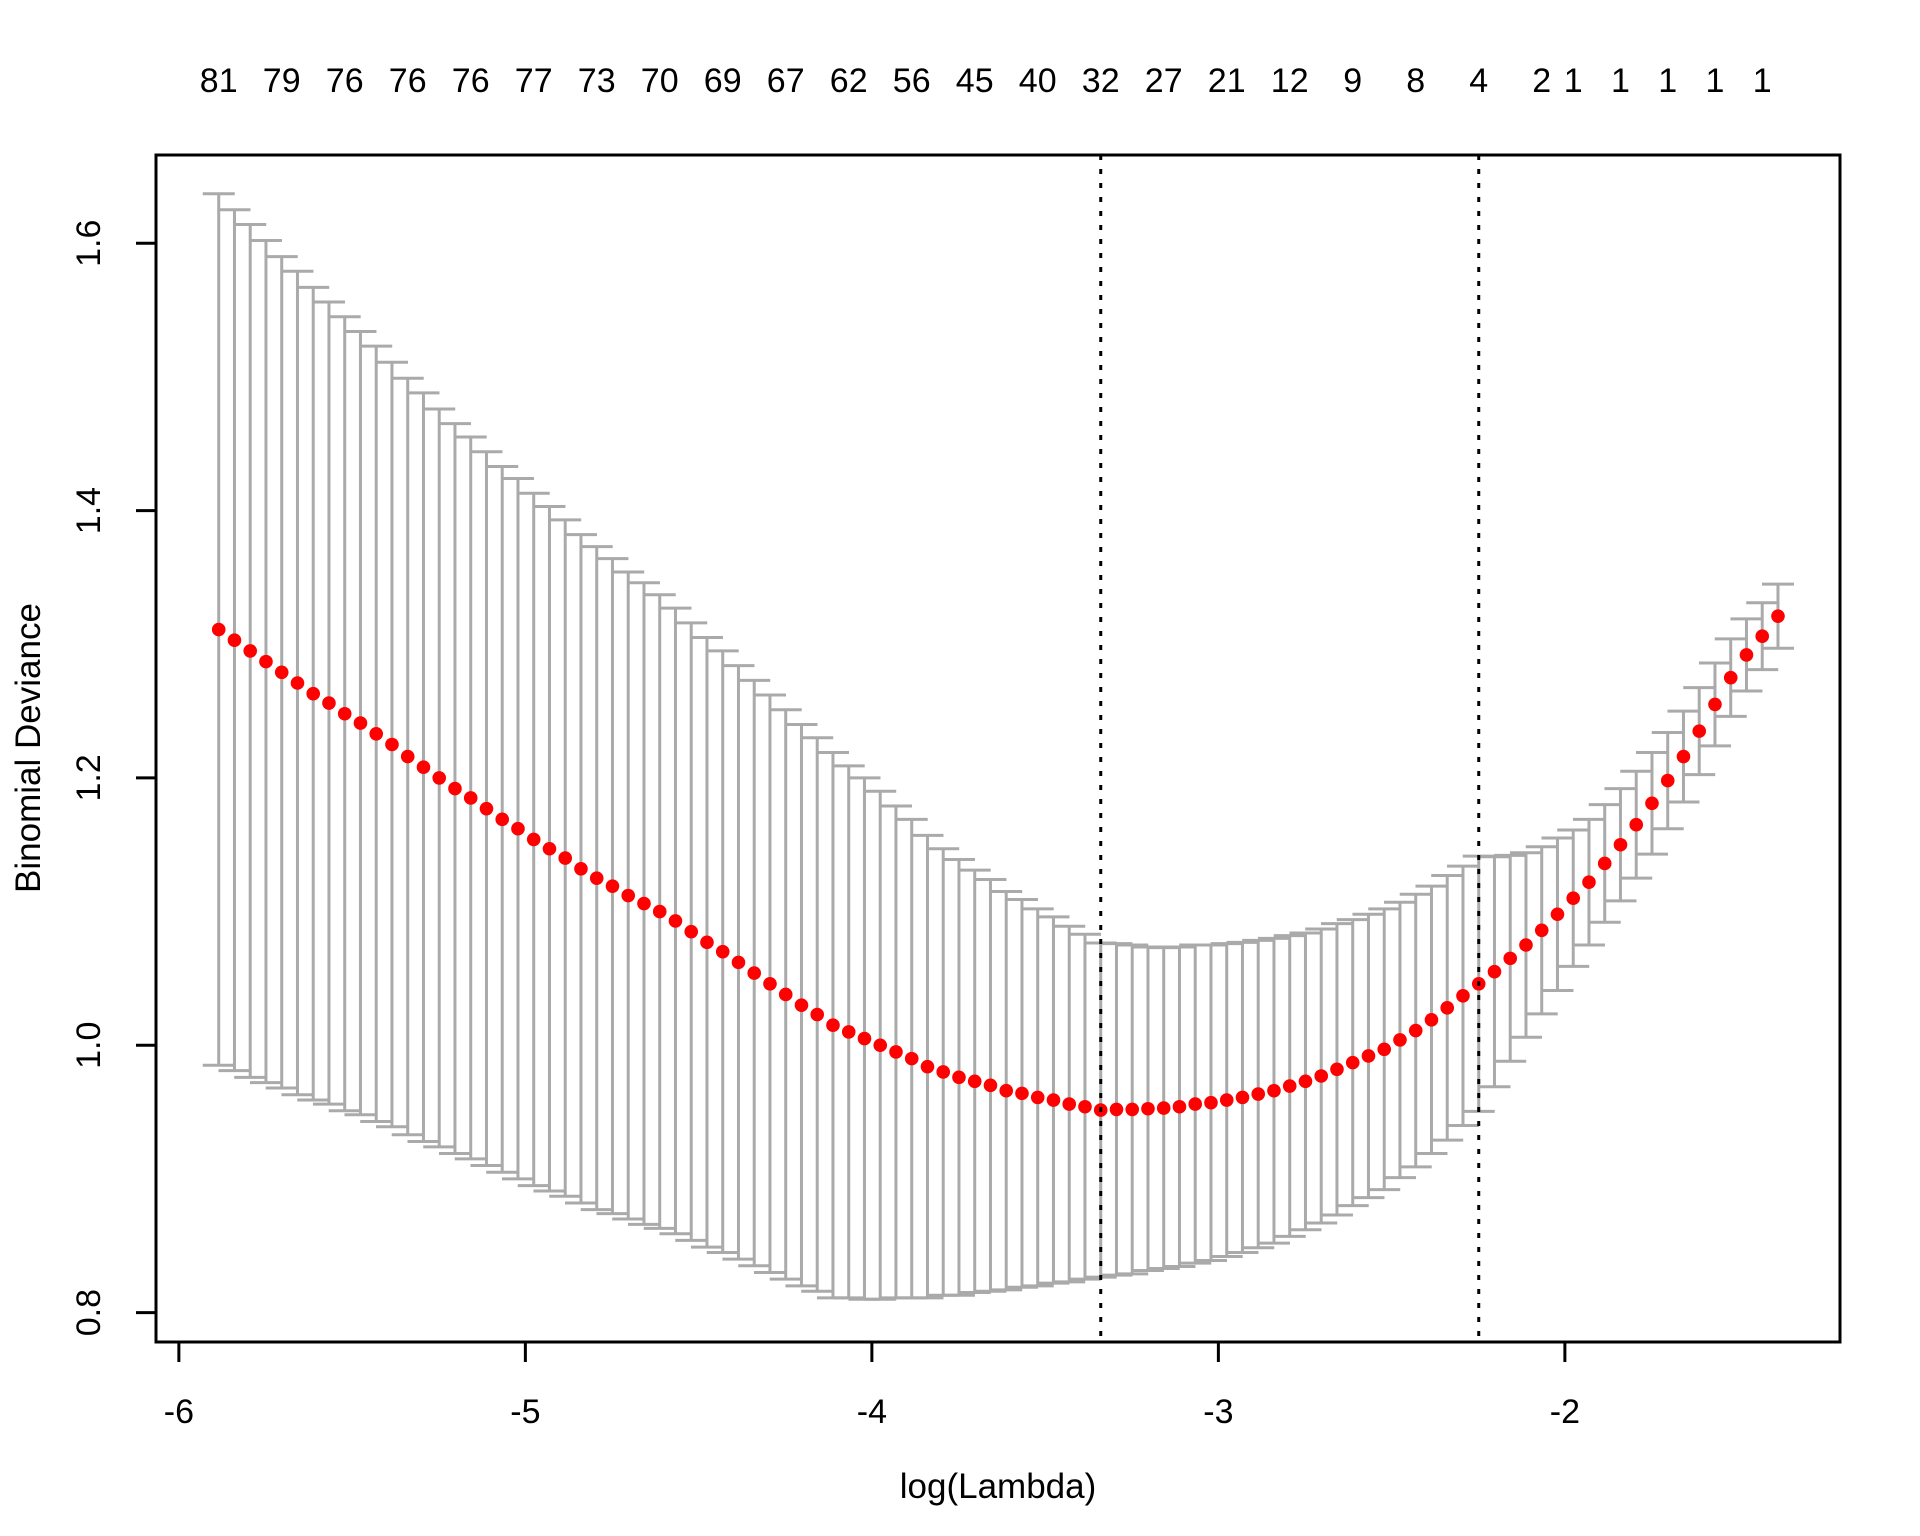 The image size is (1920, 1536). I want to click on x-tick-label: -5, so click(525, 1412).